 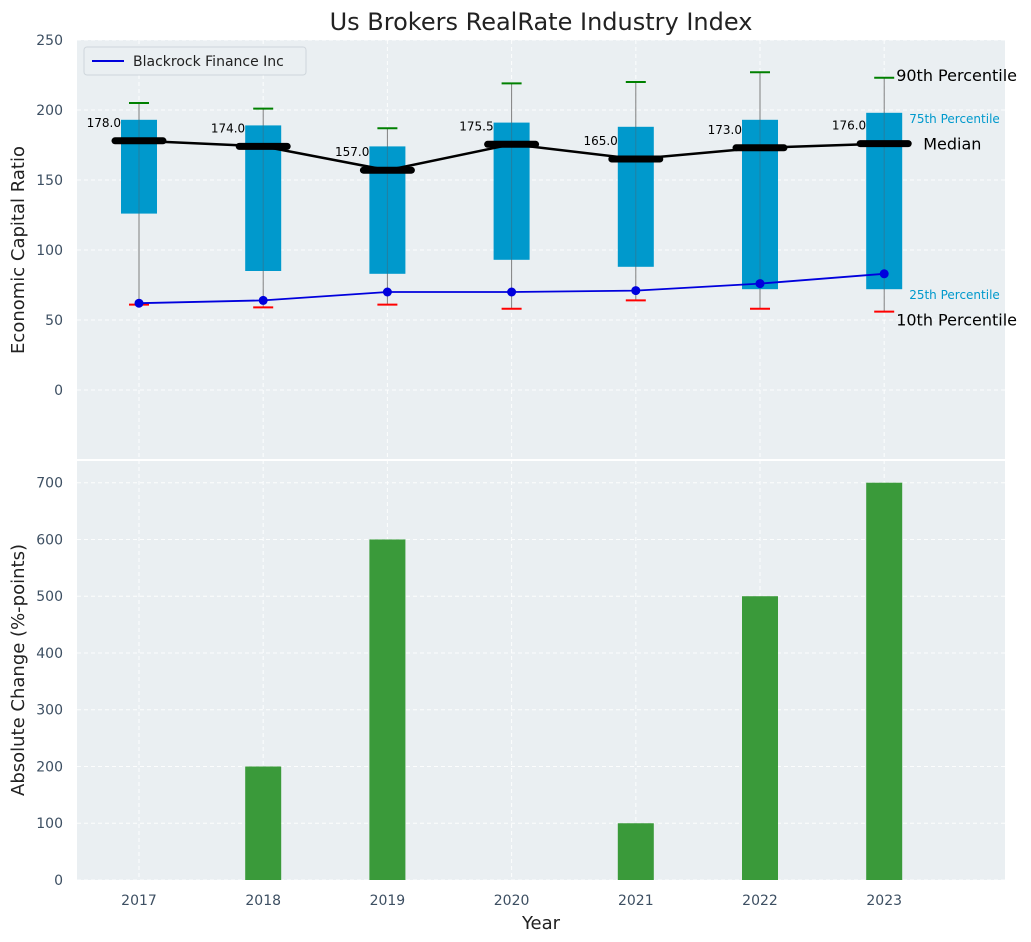 What do you see at coordinates (725, 130) in the screenshot?
I see `median-value-label-2022: 173.0` at bounding box center [725, 130].